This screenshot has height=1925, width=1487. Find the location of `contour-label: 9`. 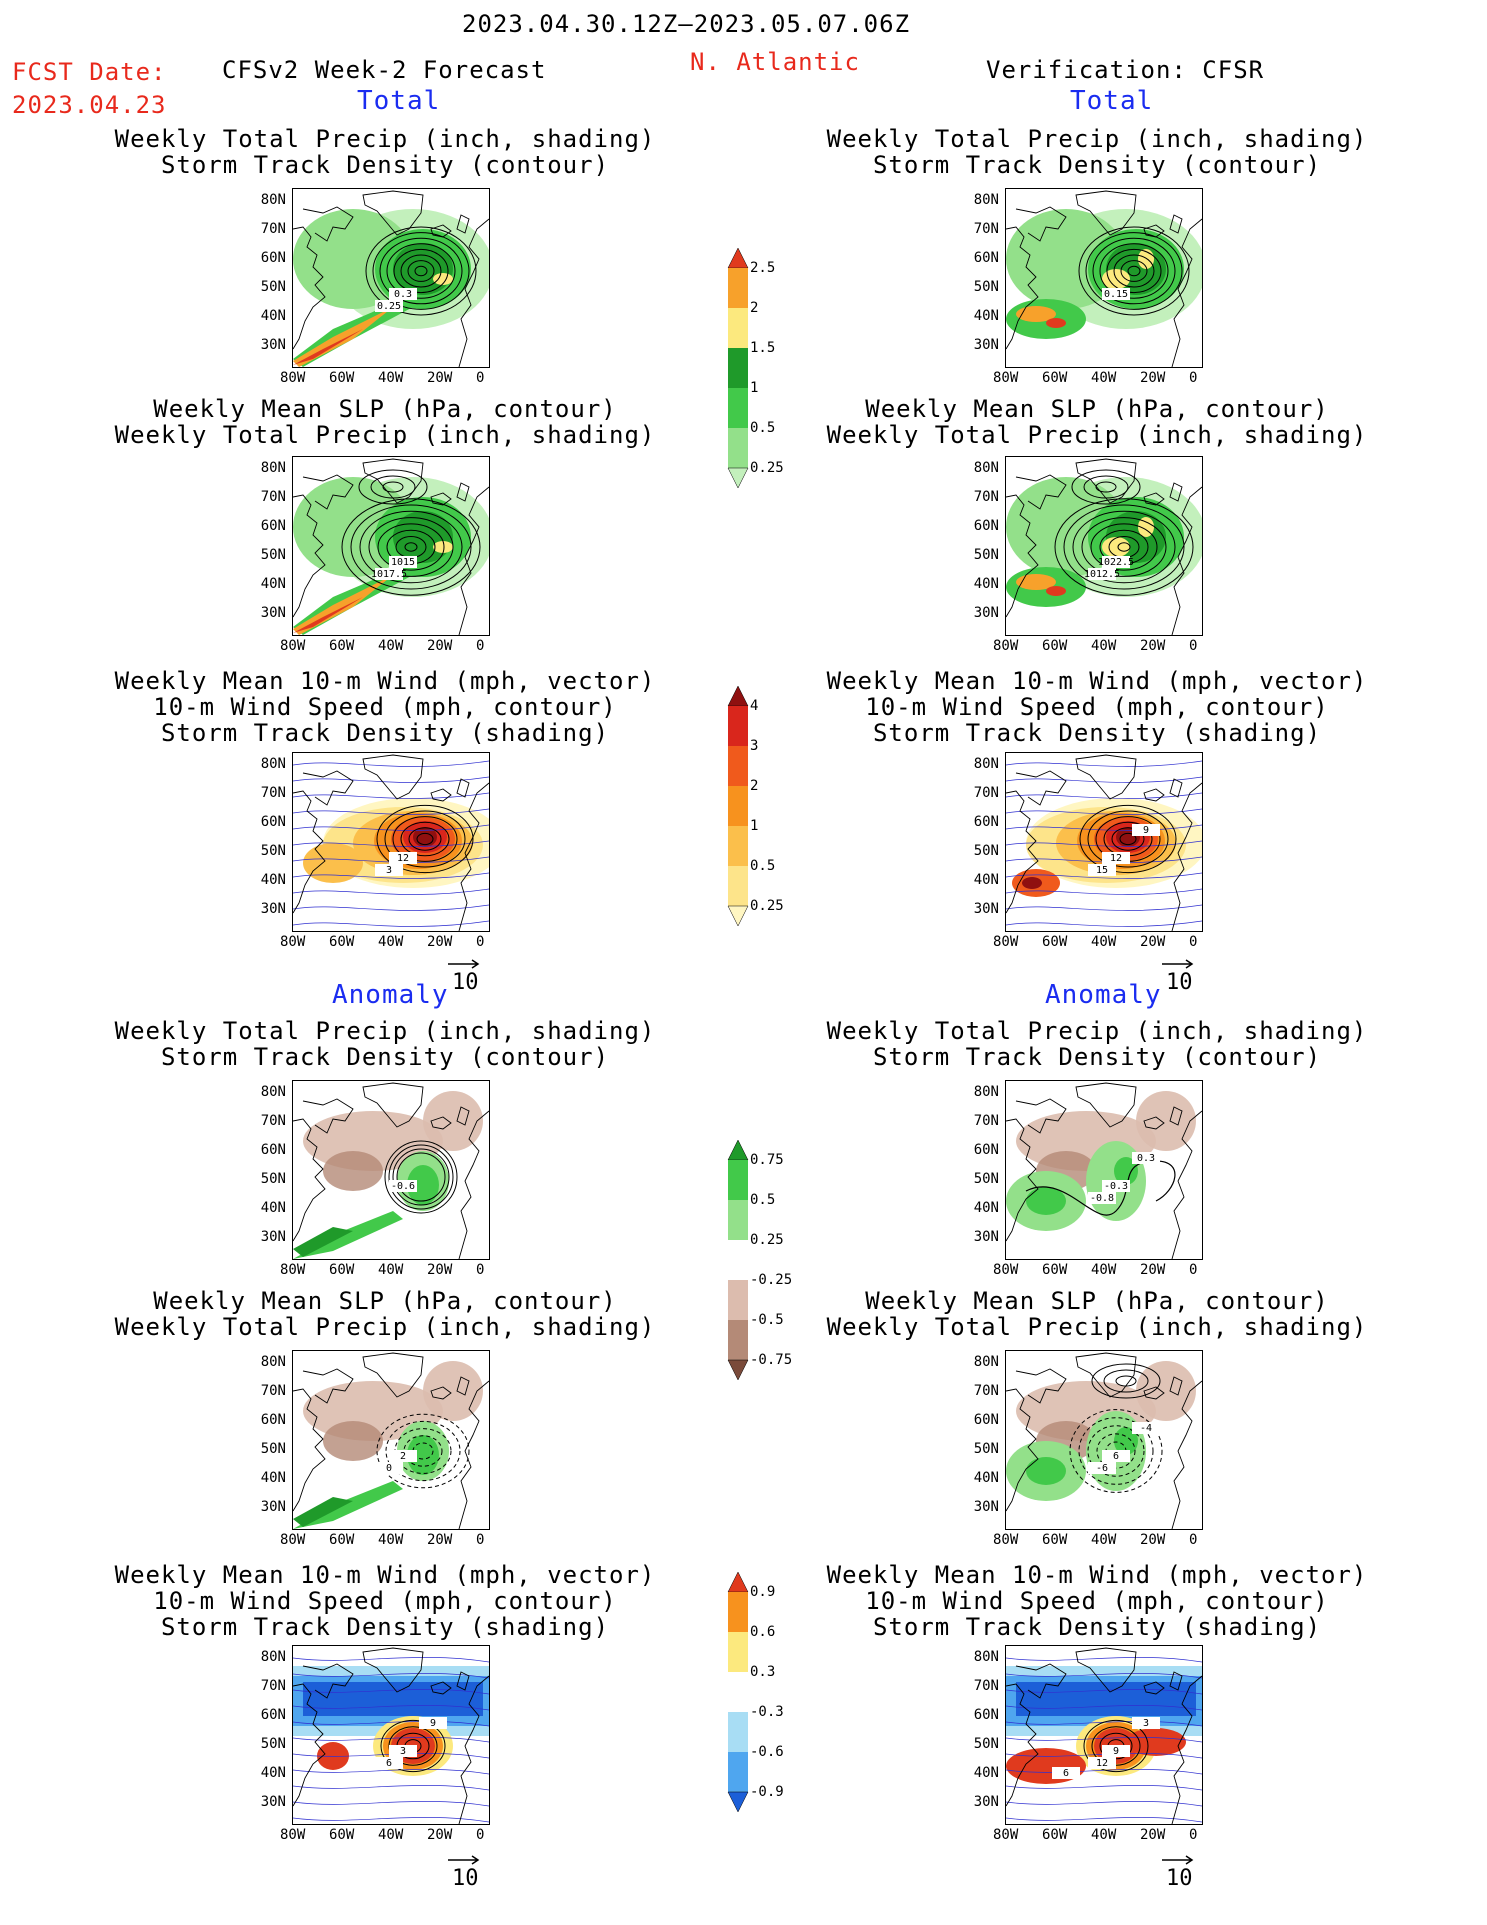

contour-label: 9 is located at coordinates (433, 1723).